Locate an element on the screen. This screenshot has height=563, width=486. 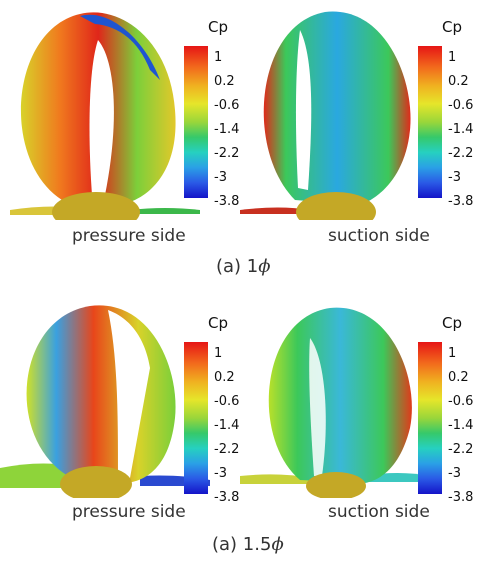
blade-image-suction-1-5phi is located at coordinates (335, 398).